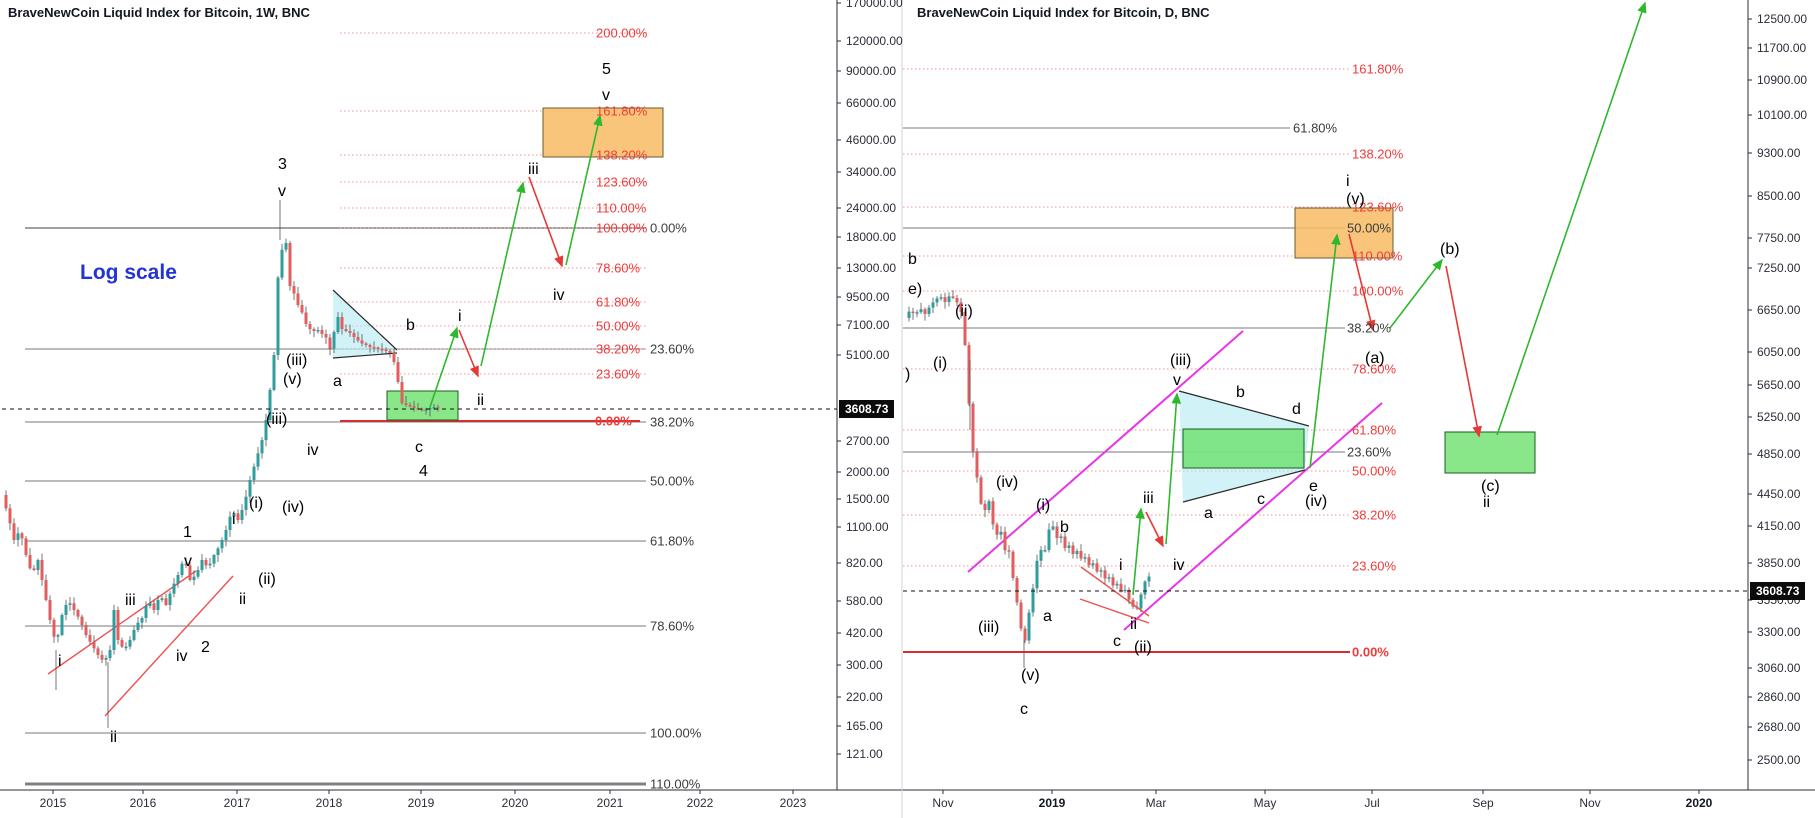 Image resolution: width=1815 pixels, height=818 pixels. Describe the element at coordinates (874, 41) in the screenshot. I see `price-tick-label: 120000.00` at that location.